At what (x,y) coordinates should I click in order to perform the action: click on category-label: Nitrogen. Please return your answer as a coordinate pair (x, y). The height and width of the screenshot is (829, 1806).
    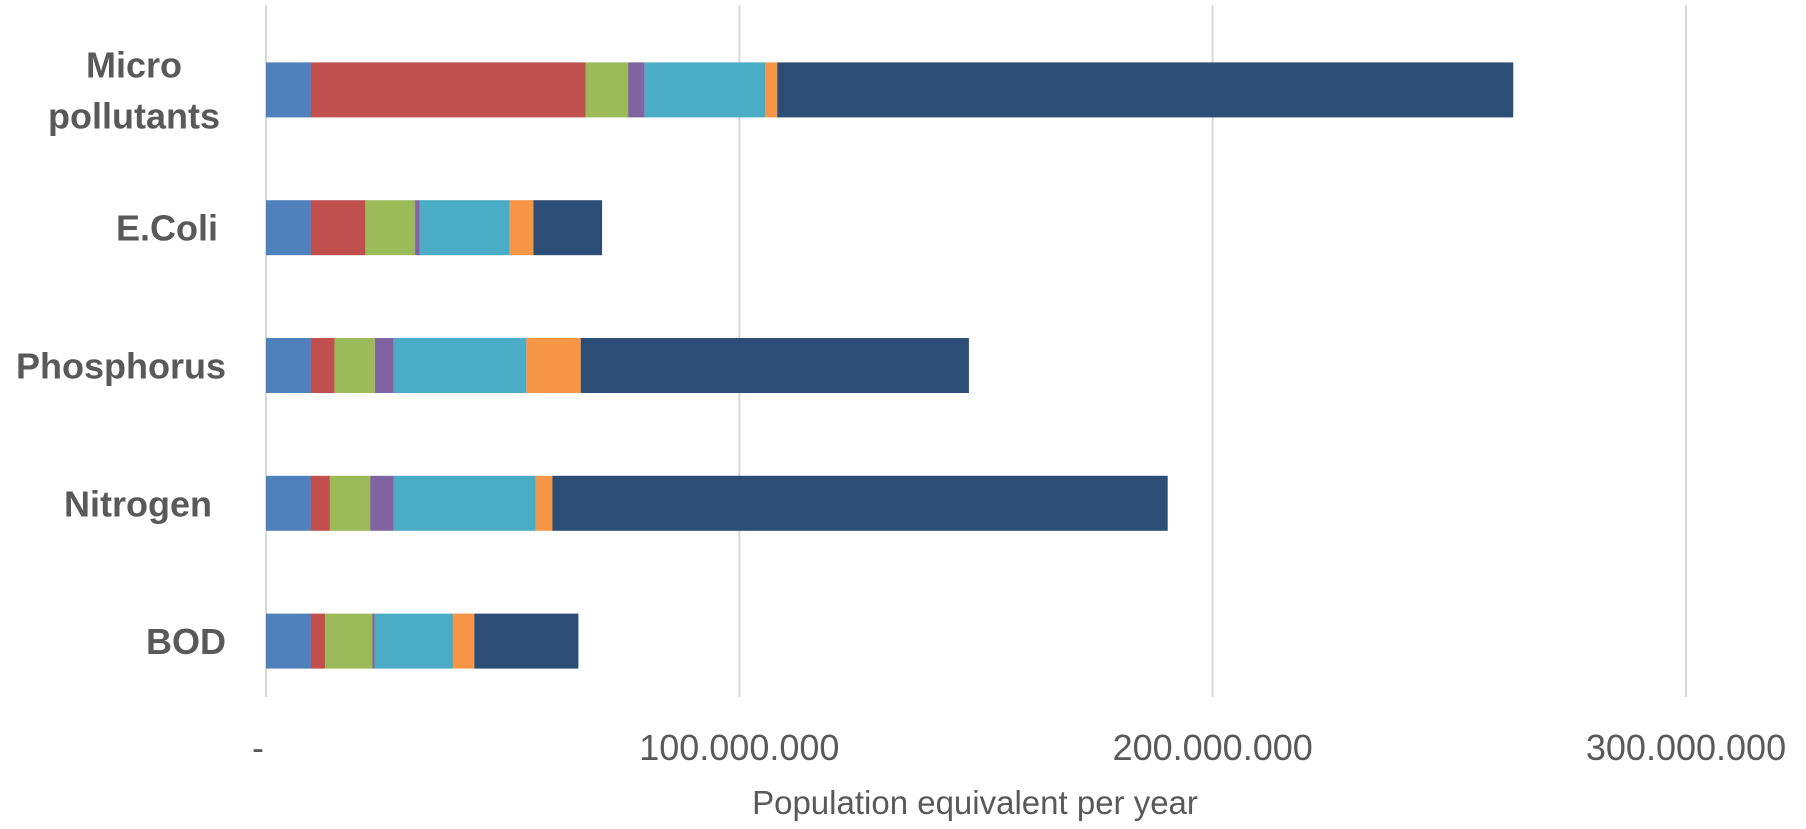
    Looking at the image, I should click on (138, 503).